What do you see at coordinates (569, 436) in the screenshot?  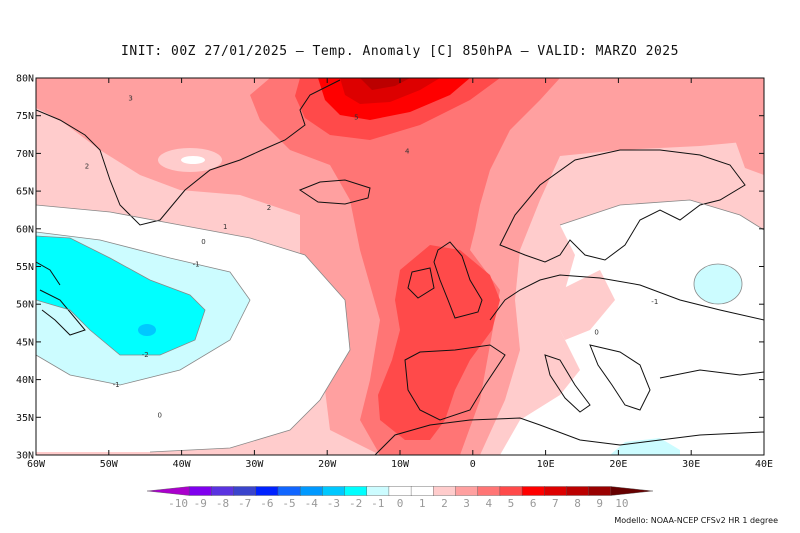 I see `africa-coast` at bounding box center [569, 436].